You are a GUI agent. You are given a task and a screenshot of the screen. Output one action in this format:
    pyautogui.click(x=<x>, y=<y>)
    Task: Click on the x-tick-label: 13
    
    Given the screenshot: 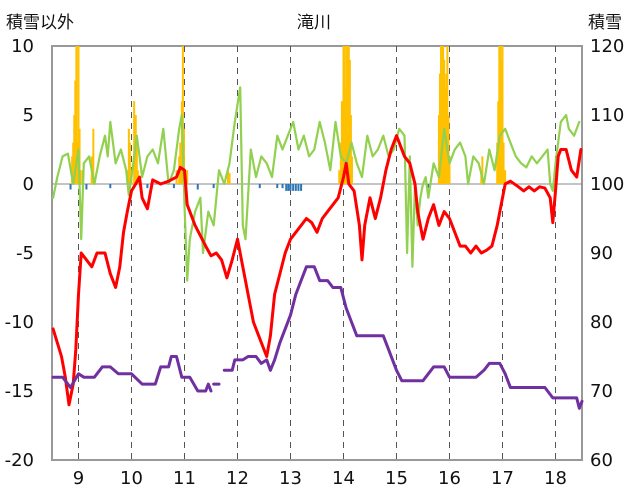 What is the action you would take?
    pyautogui.click(x=290, y=478)
    